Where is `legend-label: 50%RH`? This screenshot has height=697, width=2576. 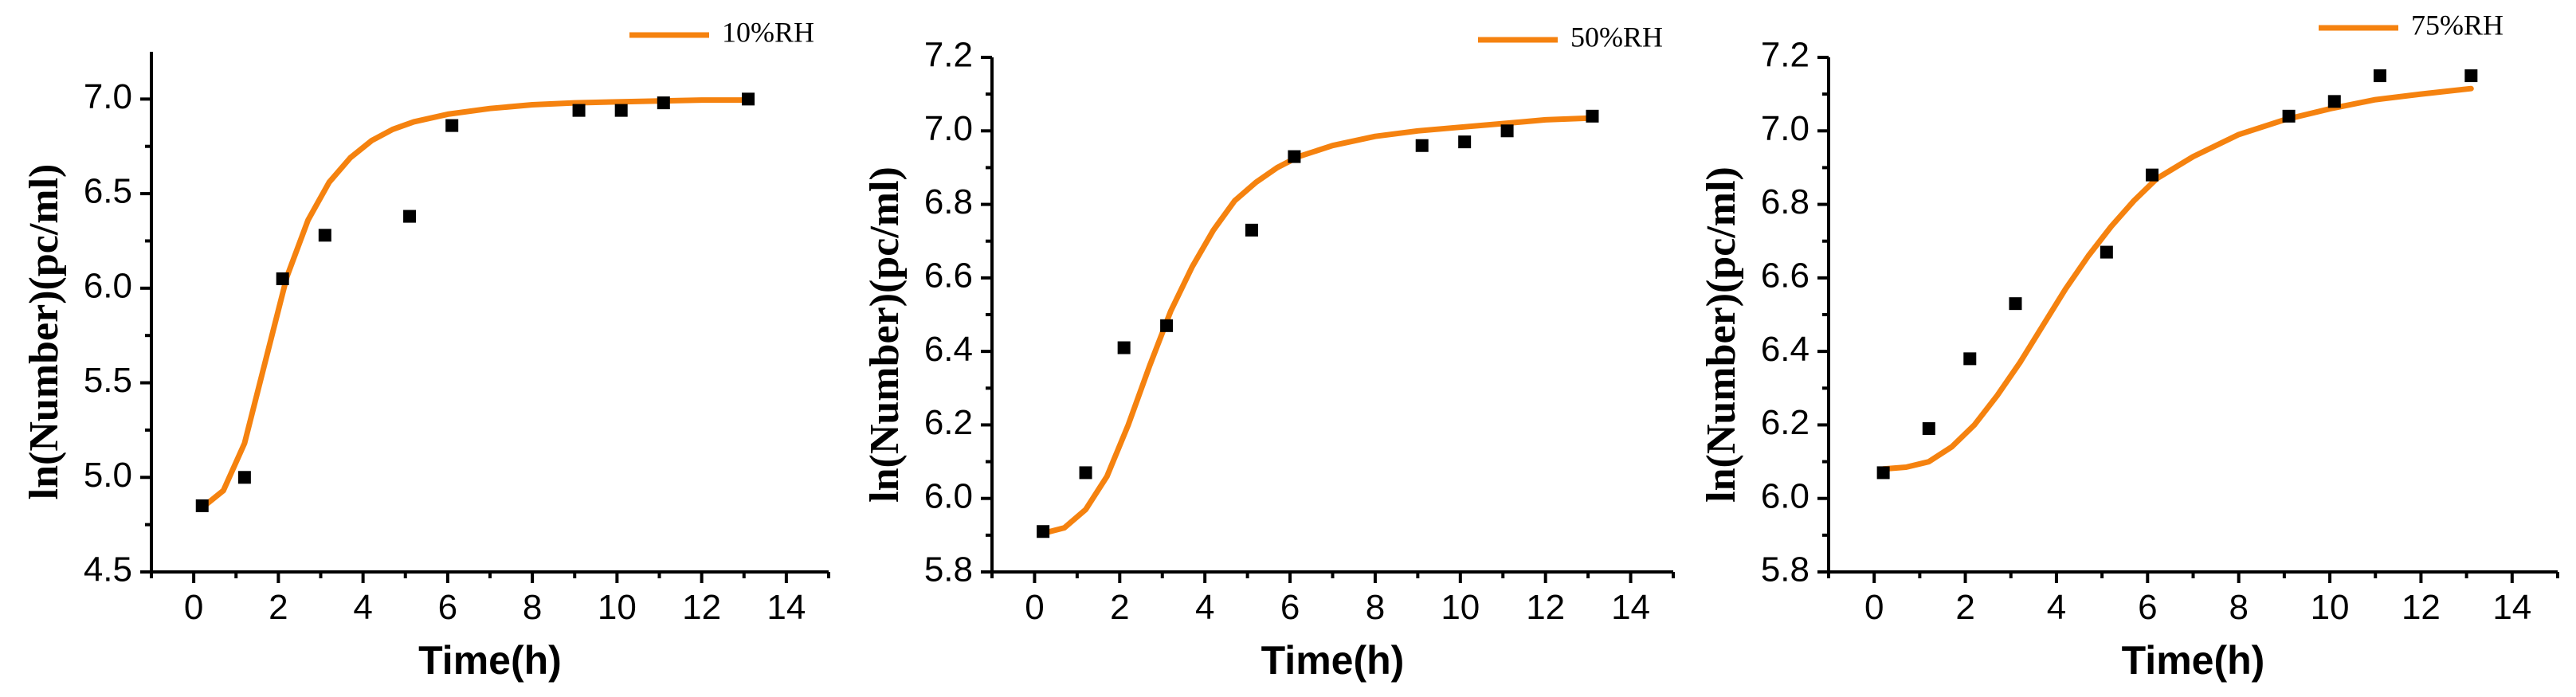 legend-label: 50%RH is located at coordinates (1616, 37).